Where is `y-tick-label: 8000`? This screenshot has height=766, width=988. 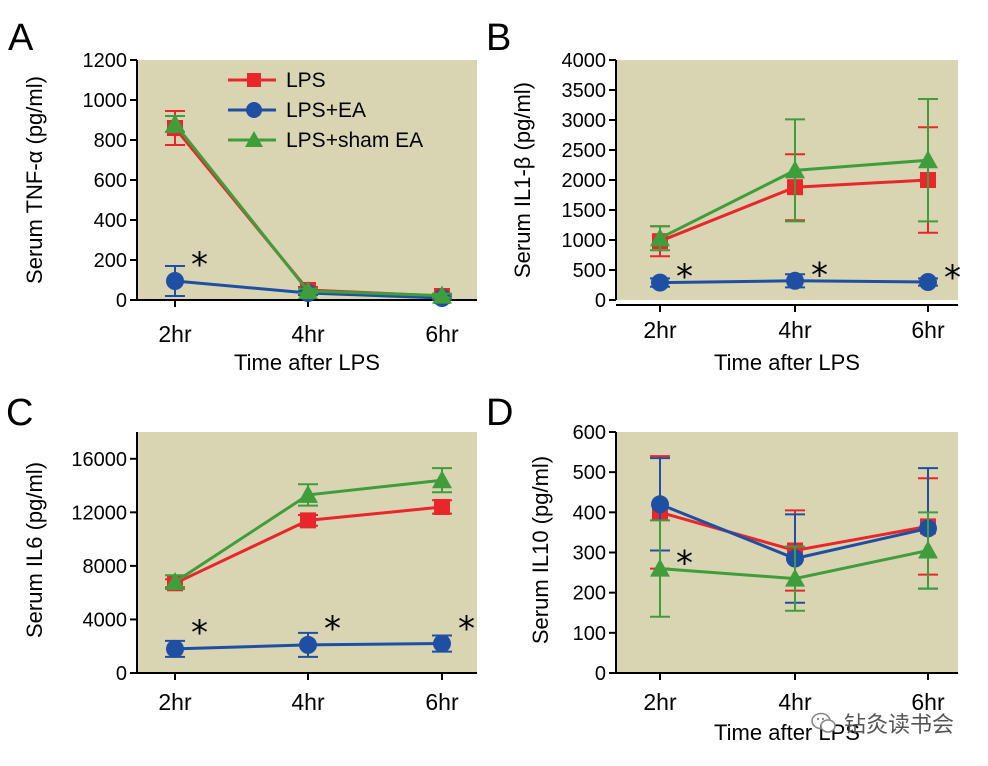
y-tick-label: 8000 is located at coordinates (105, 567).